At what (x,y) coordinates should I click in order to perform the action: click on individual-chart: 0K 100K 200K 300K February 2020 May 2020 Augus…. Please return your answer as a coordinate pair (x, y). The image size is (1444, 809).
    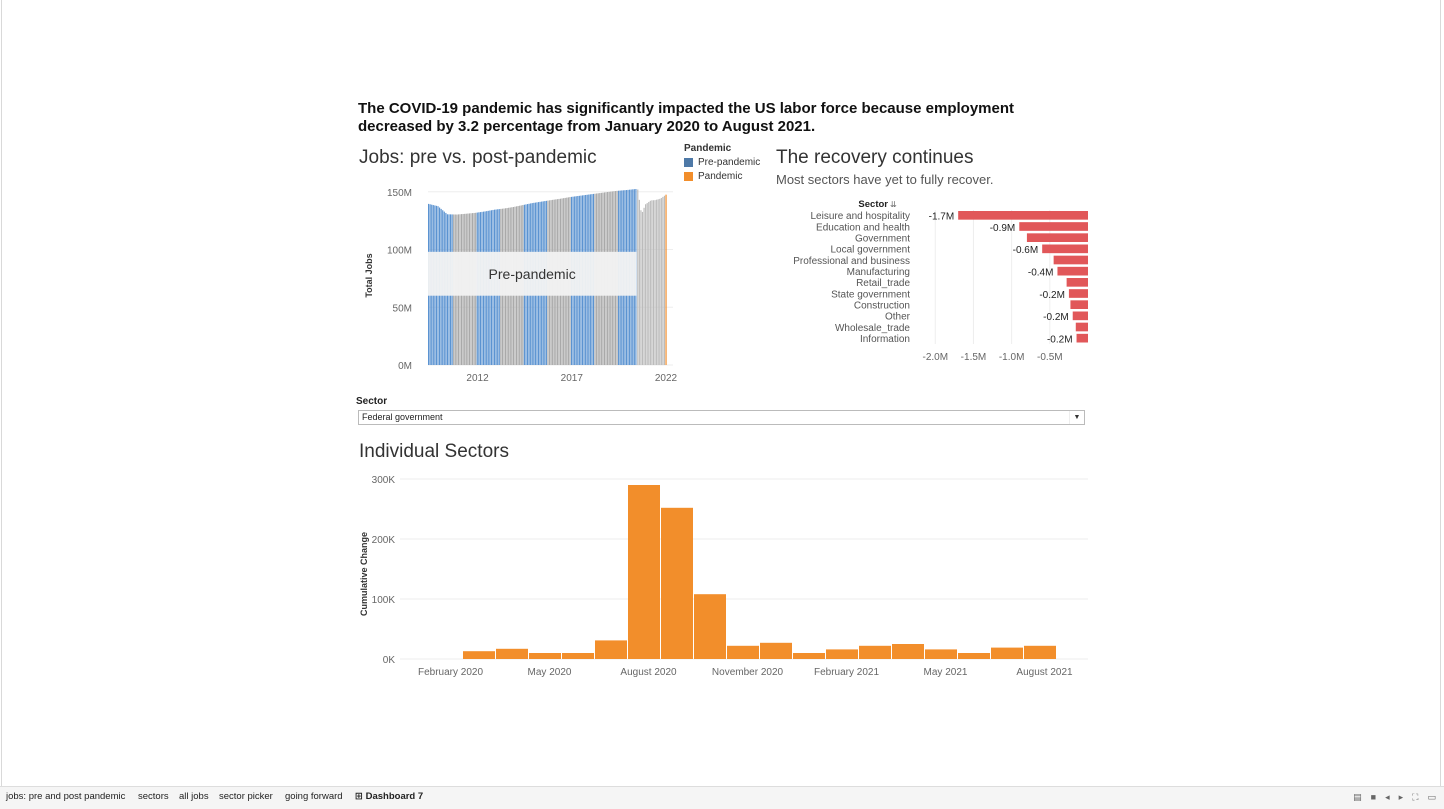
    Looking at the image, I should click on (725, 575).